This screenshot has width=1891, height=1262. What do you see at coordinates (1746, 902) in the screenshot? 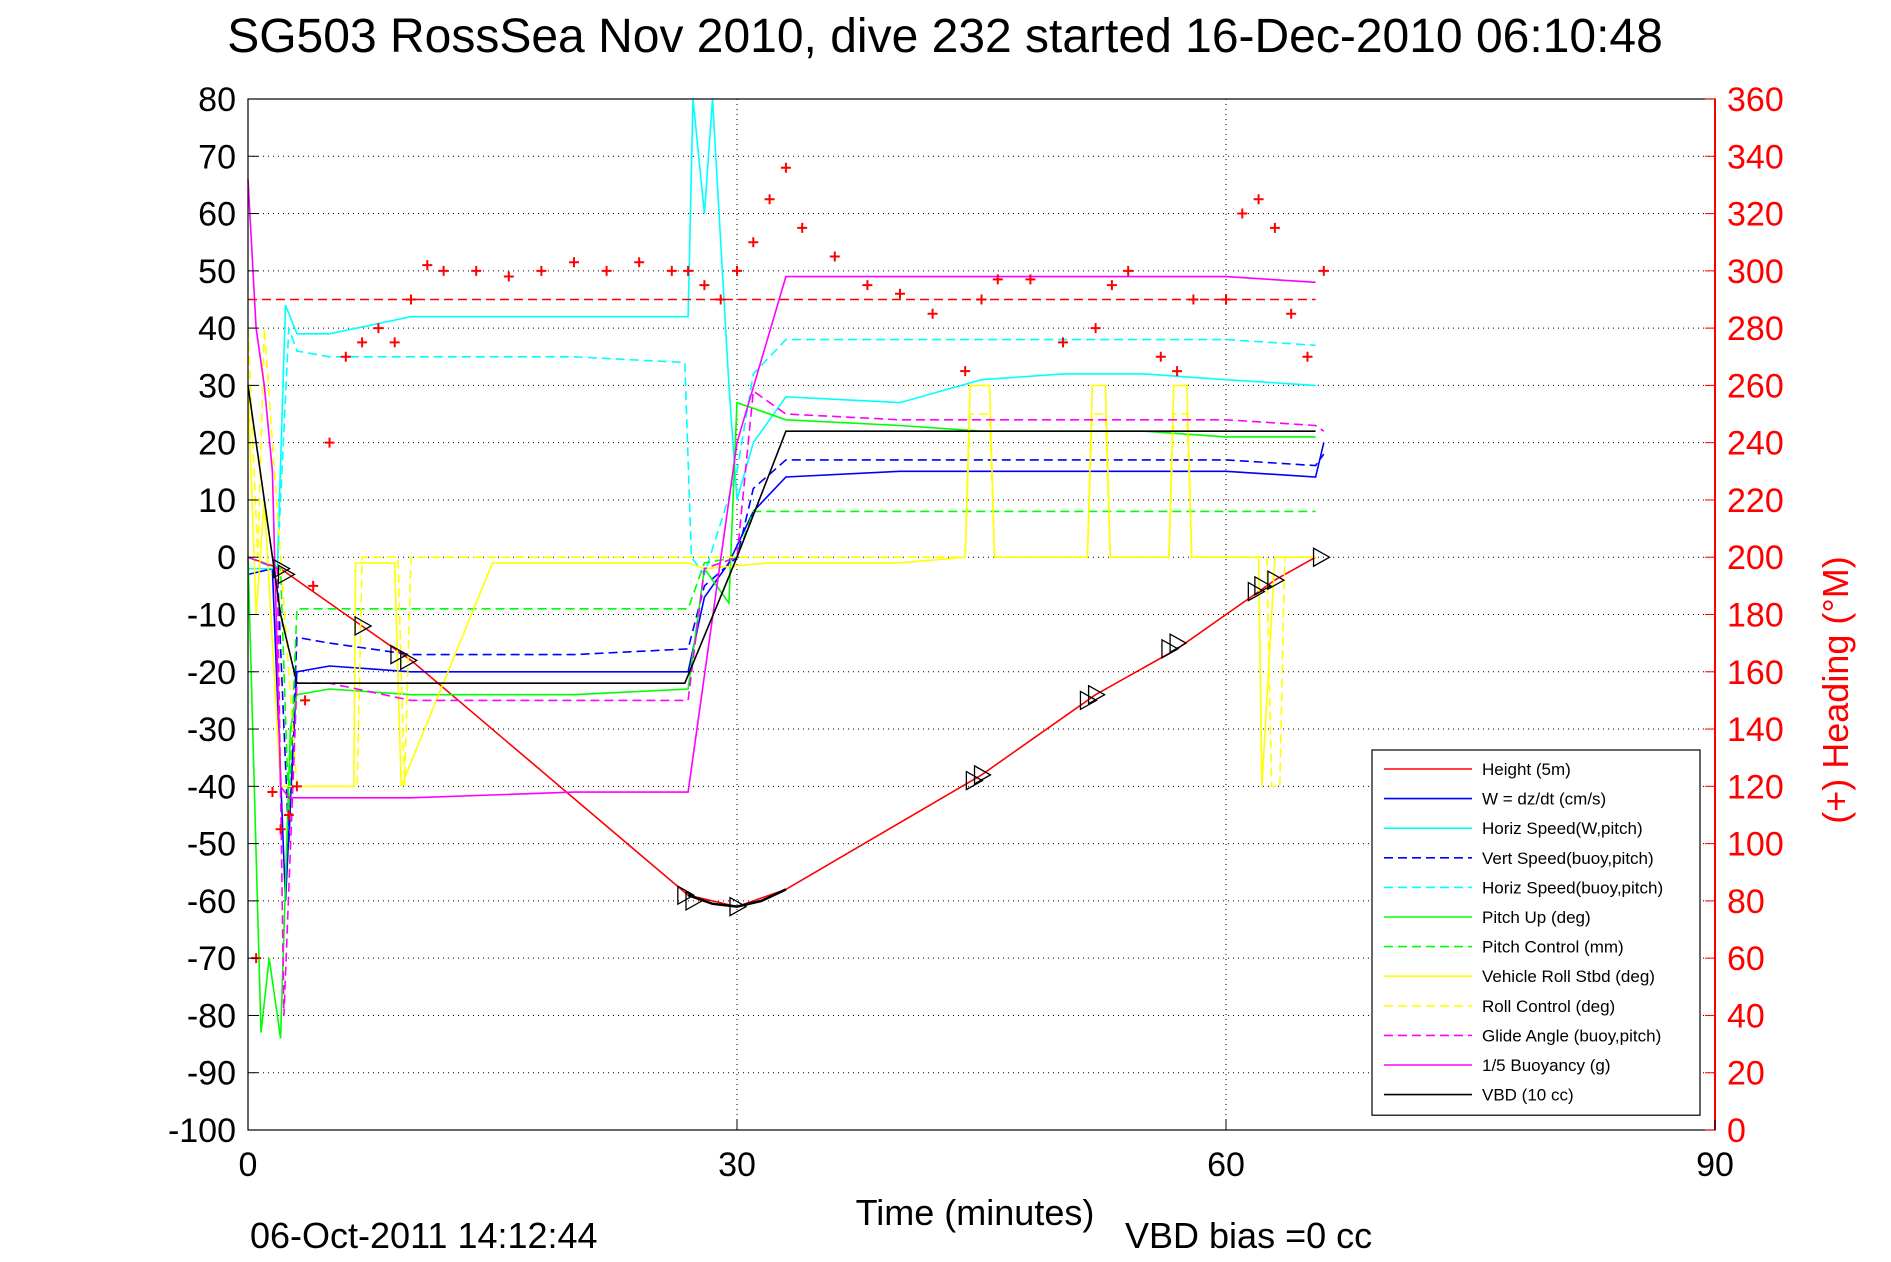
I see `y2-tick-label: 80` at bounding box center [1746, 902].